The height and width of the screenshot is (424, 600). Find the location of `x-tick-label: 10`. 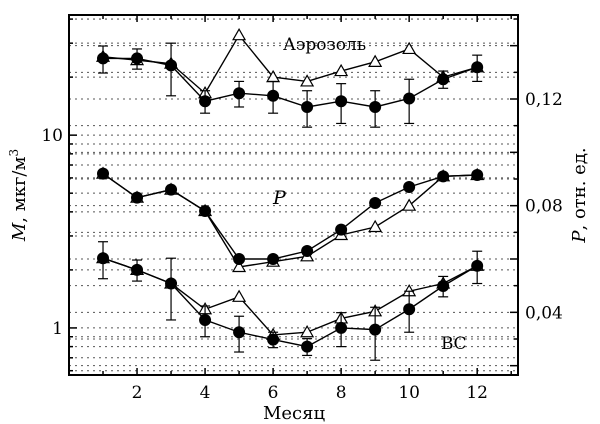

x-tick-label: 10 is located at coordinates (409, 393).